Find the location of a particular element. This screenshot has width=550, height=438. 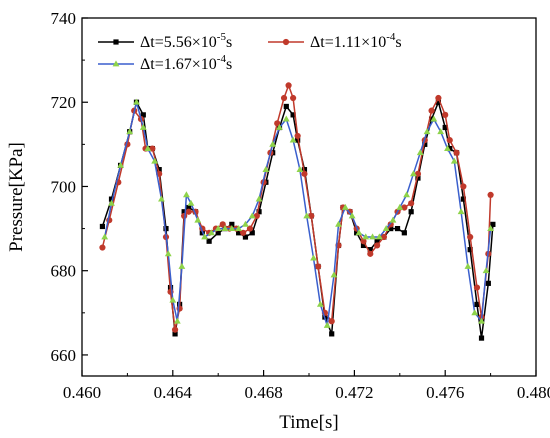

legend-label-exponent: -5 is located at coordinates (222, 37).